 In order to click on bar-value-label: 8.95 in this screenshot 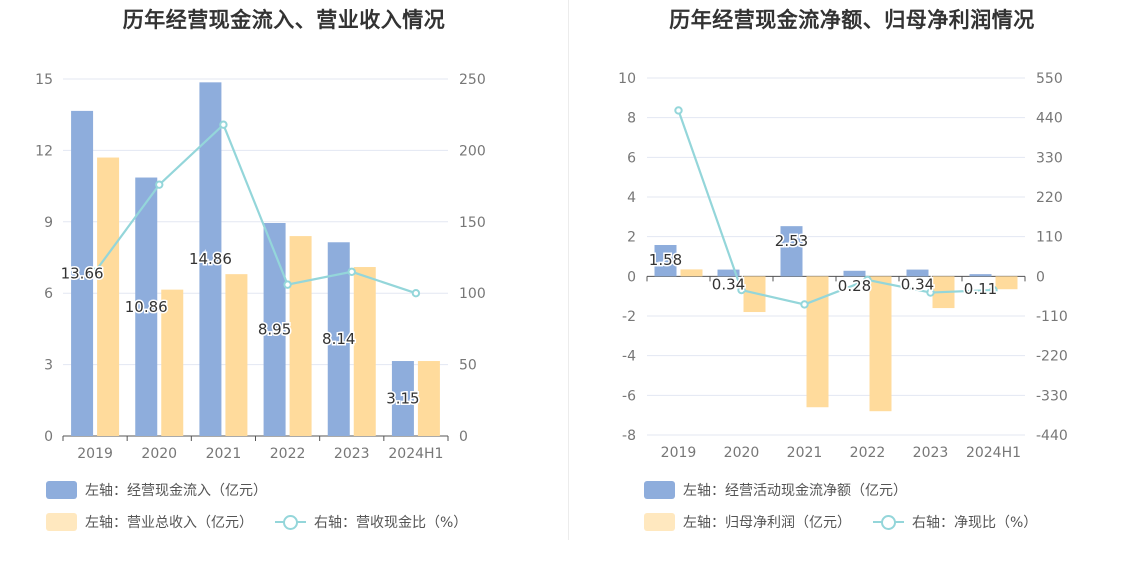, I will do `click(274, 329)`.